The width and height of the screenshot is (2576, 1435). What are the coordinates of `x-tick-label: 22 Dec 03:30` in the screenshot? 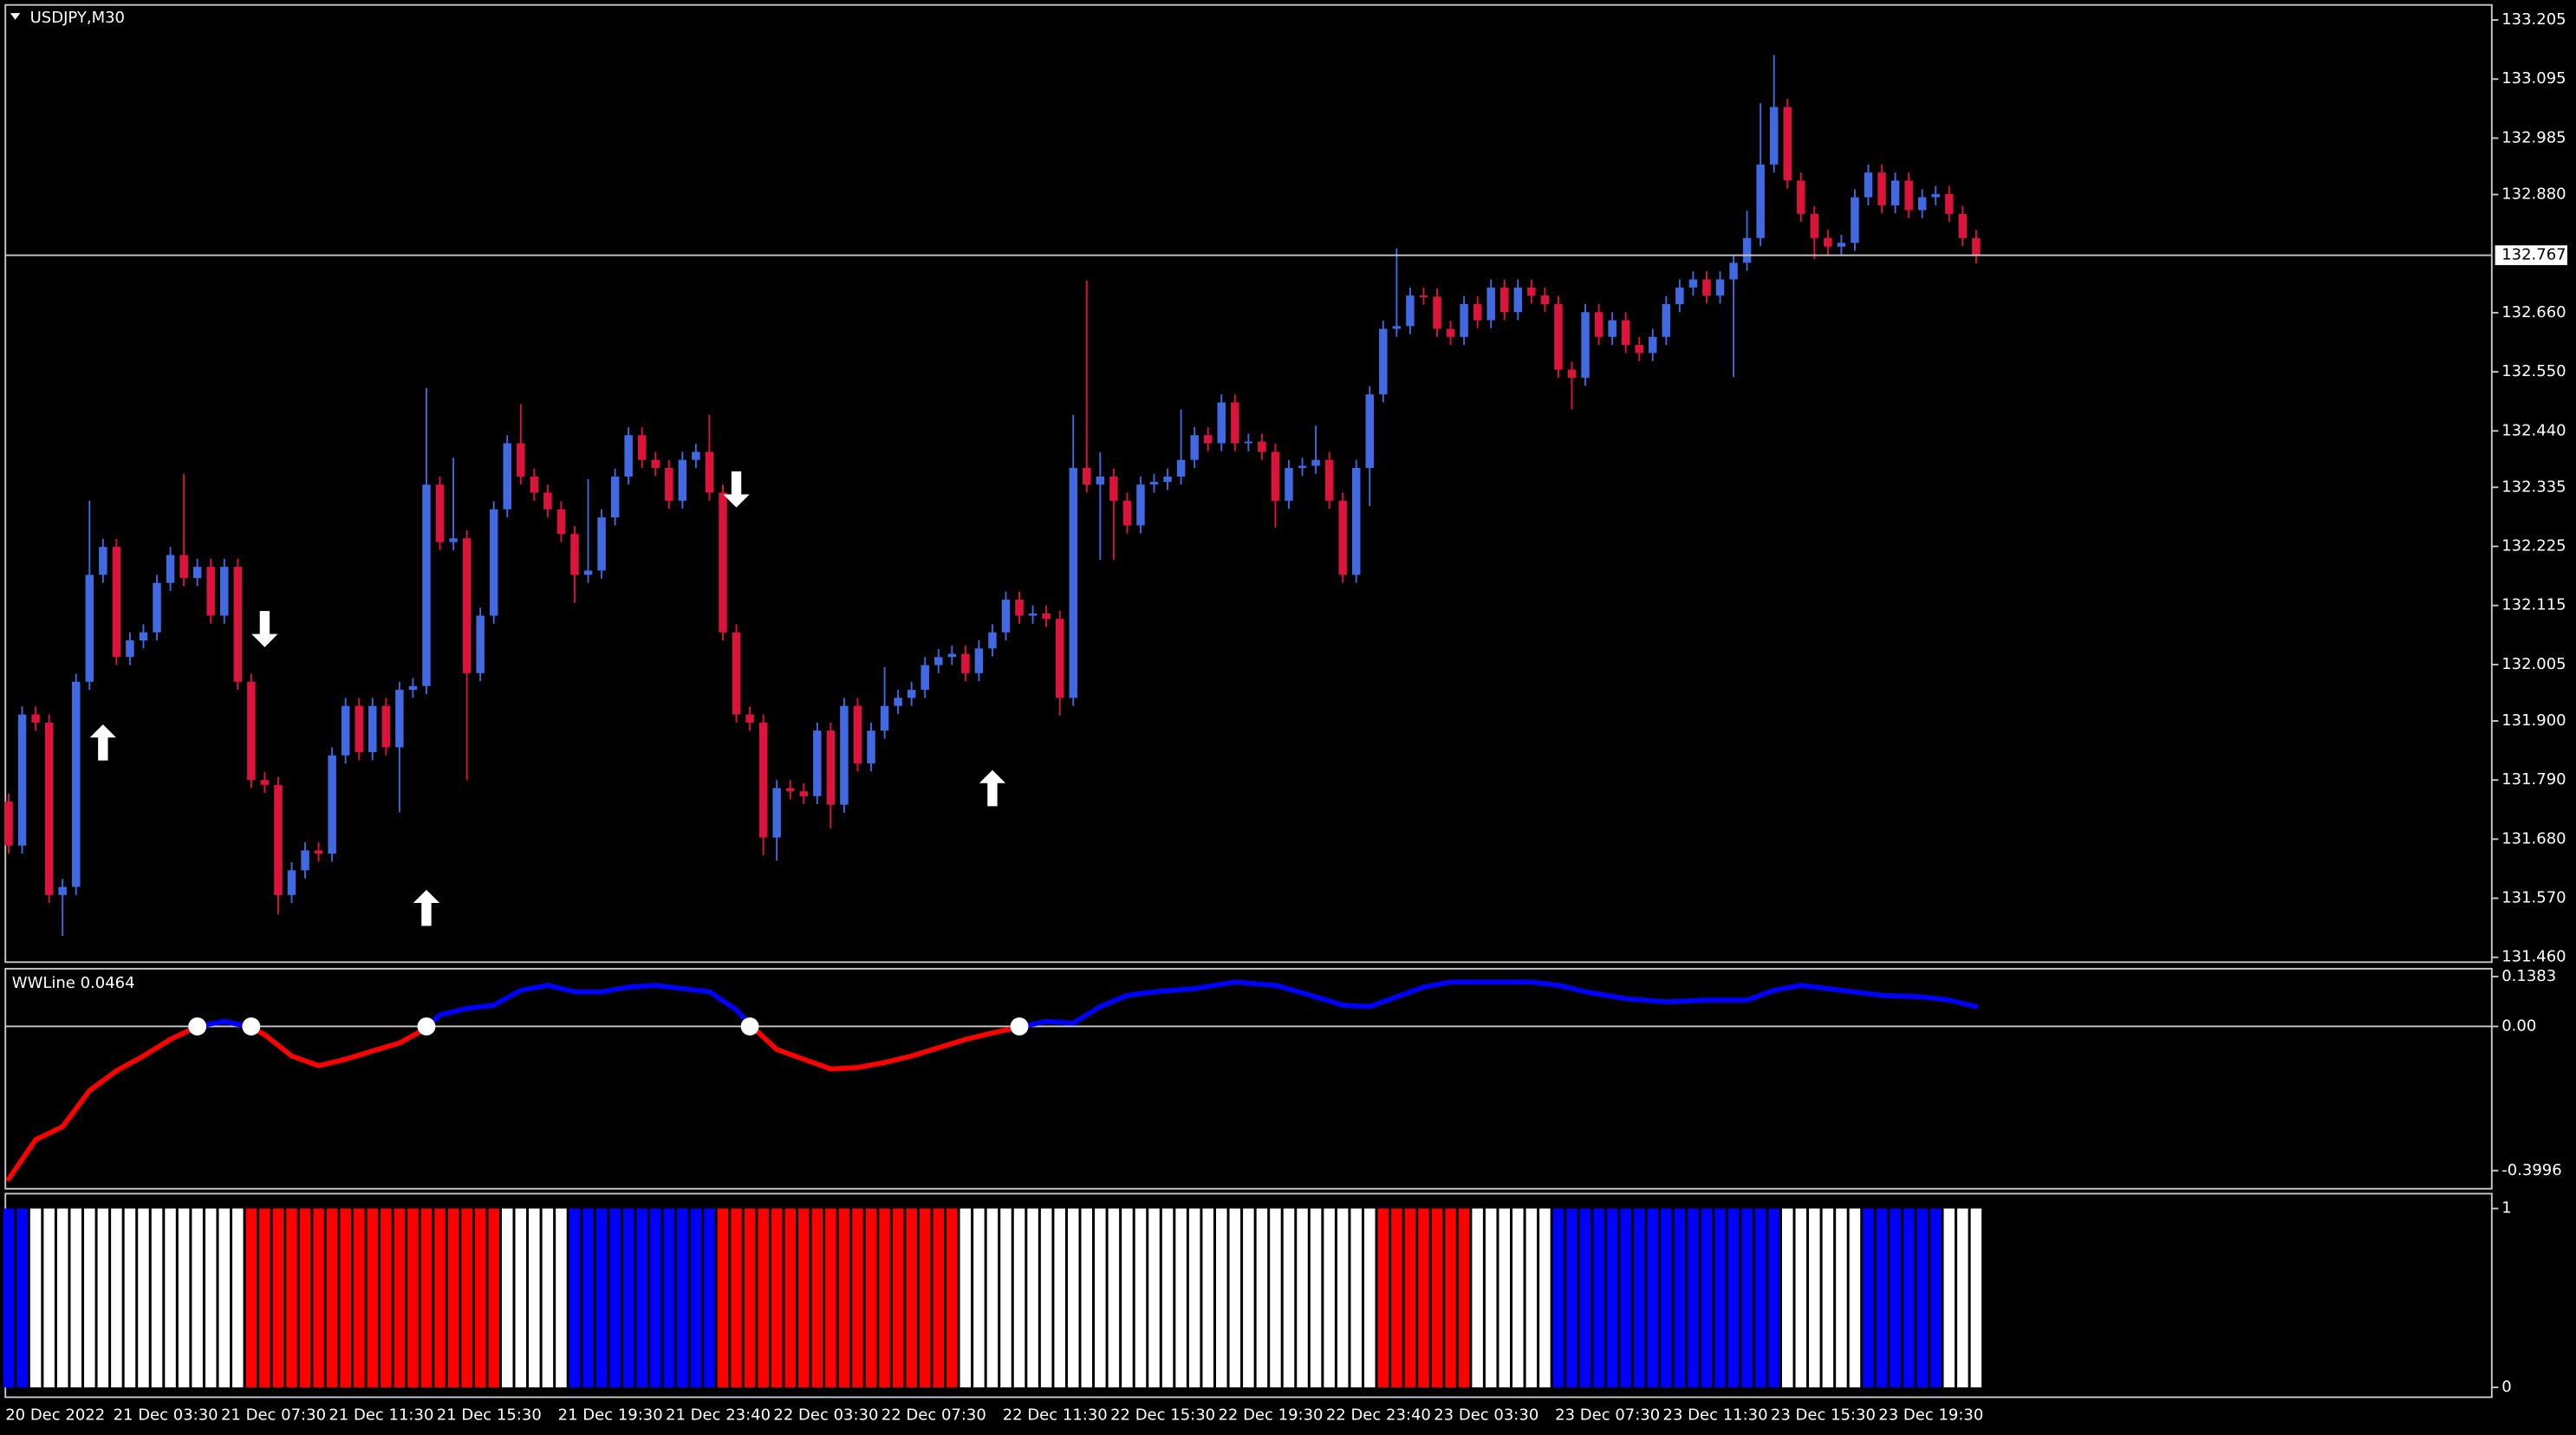 It's located at (825, 1415).